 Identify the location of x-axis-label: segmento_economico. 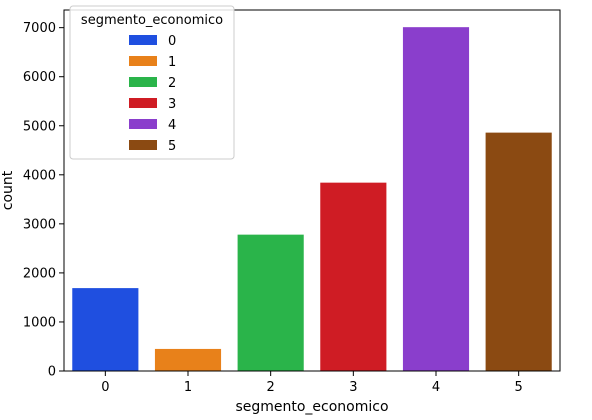
(311, 407).